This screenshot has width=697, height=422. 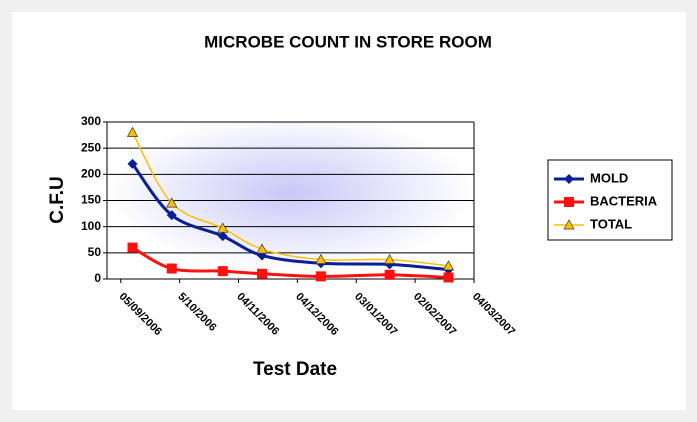 I want to click on chart-title: MICROBE COUNT IN STORE ROOM, so click(x=348, y=41).